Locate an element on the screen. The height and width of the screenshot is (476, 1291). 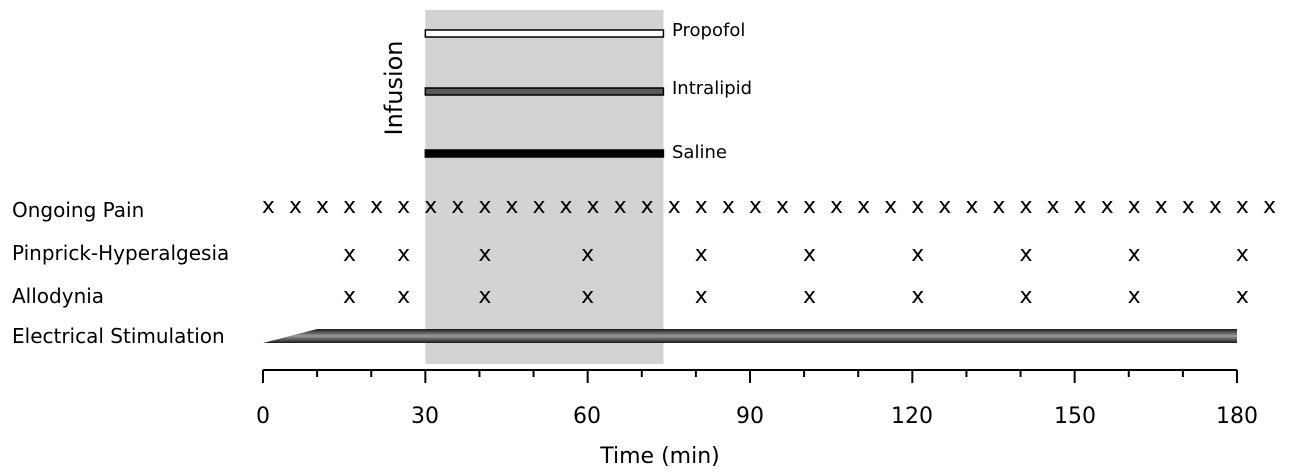
row-label-pinprick-hyperalgesia: Pinprick-Hyperalgesia is located at coordinates (121, 253).